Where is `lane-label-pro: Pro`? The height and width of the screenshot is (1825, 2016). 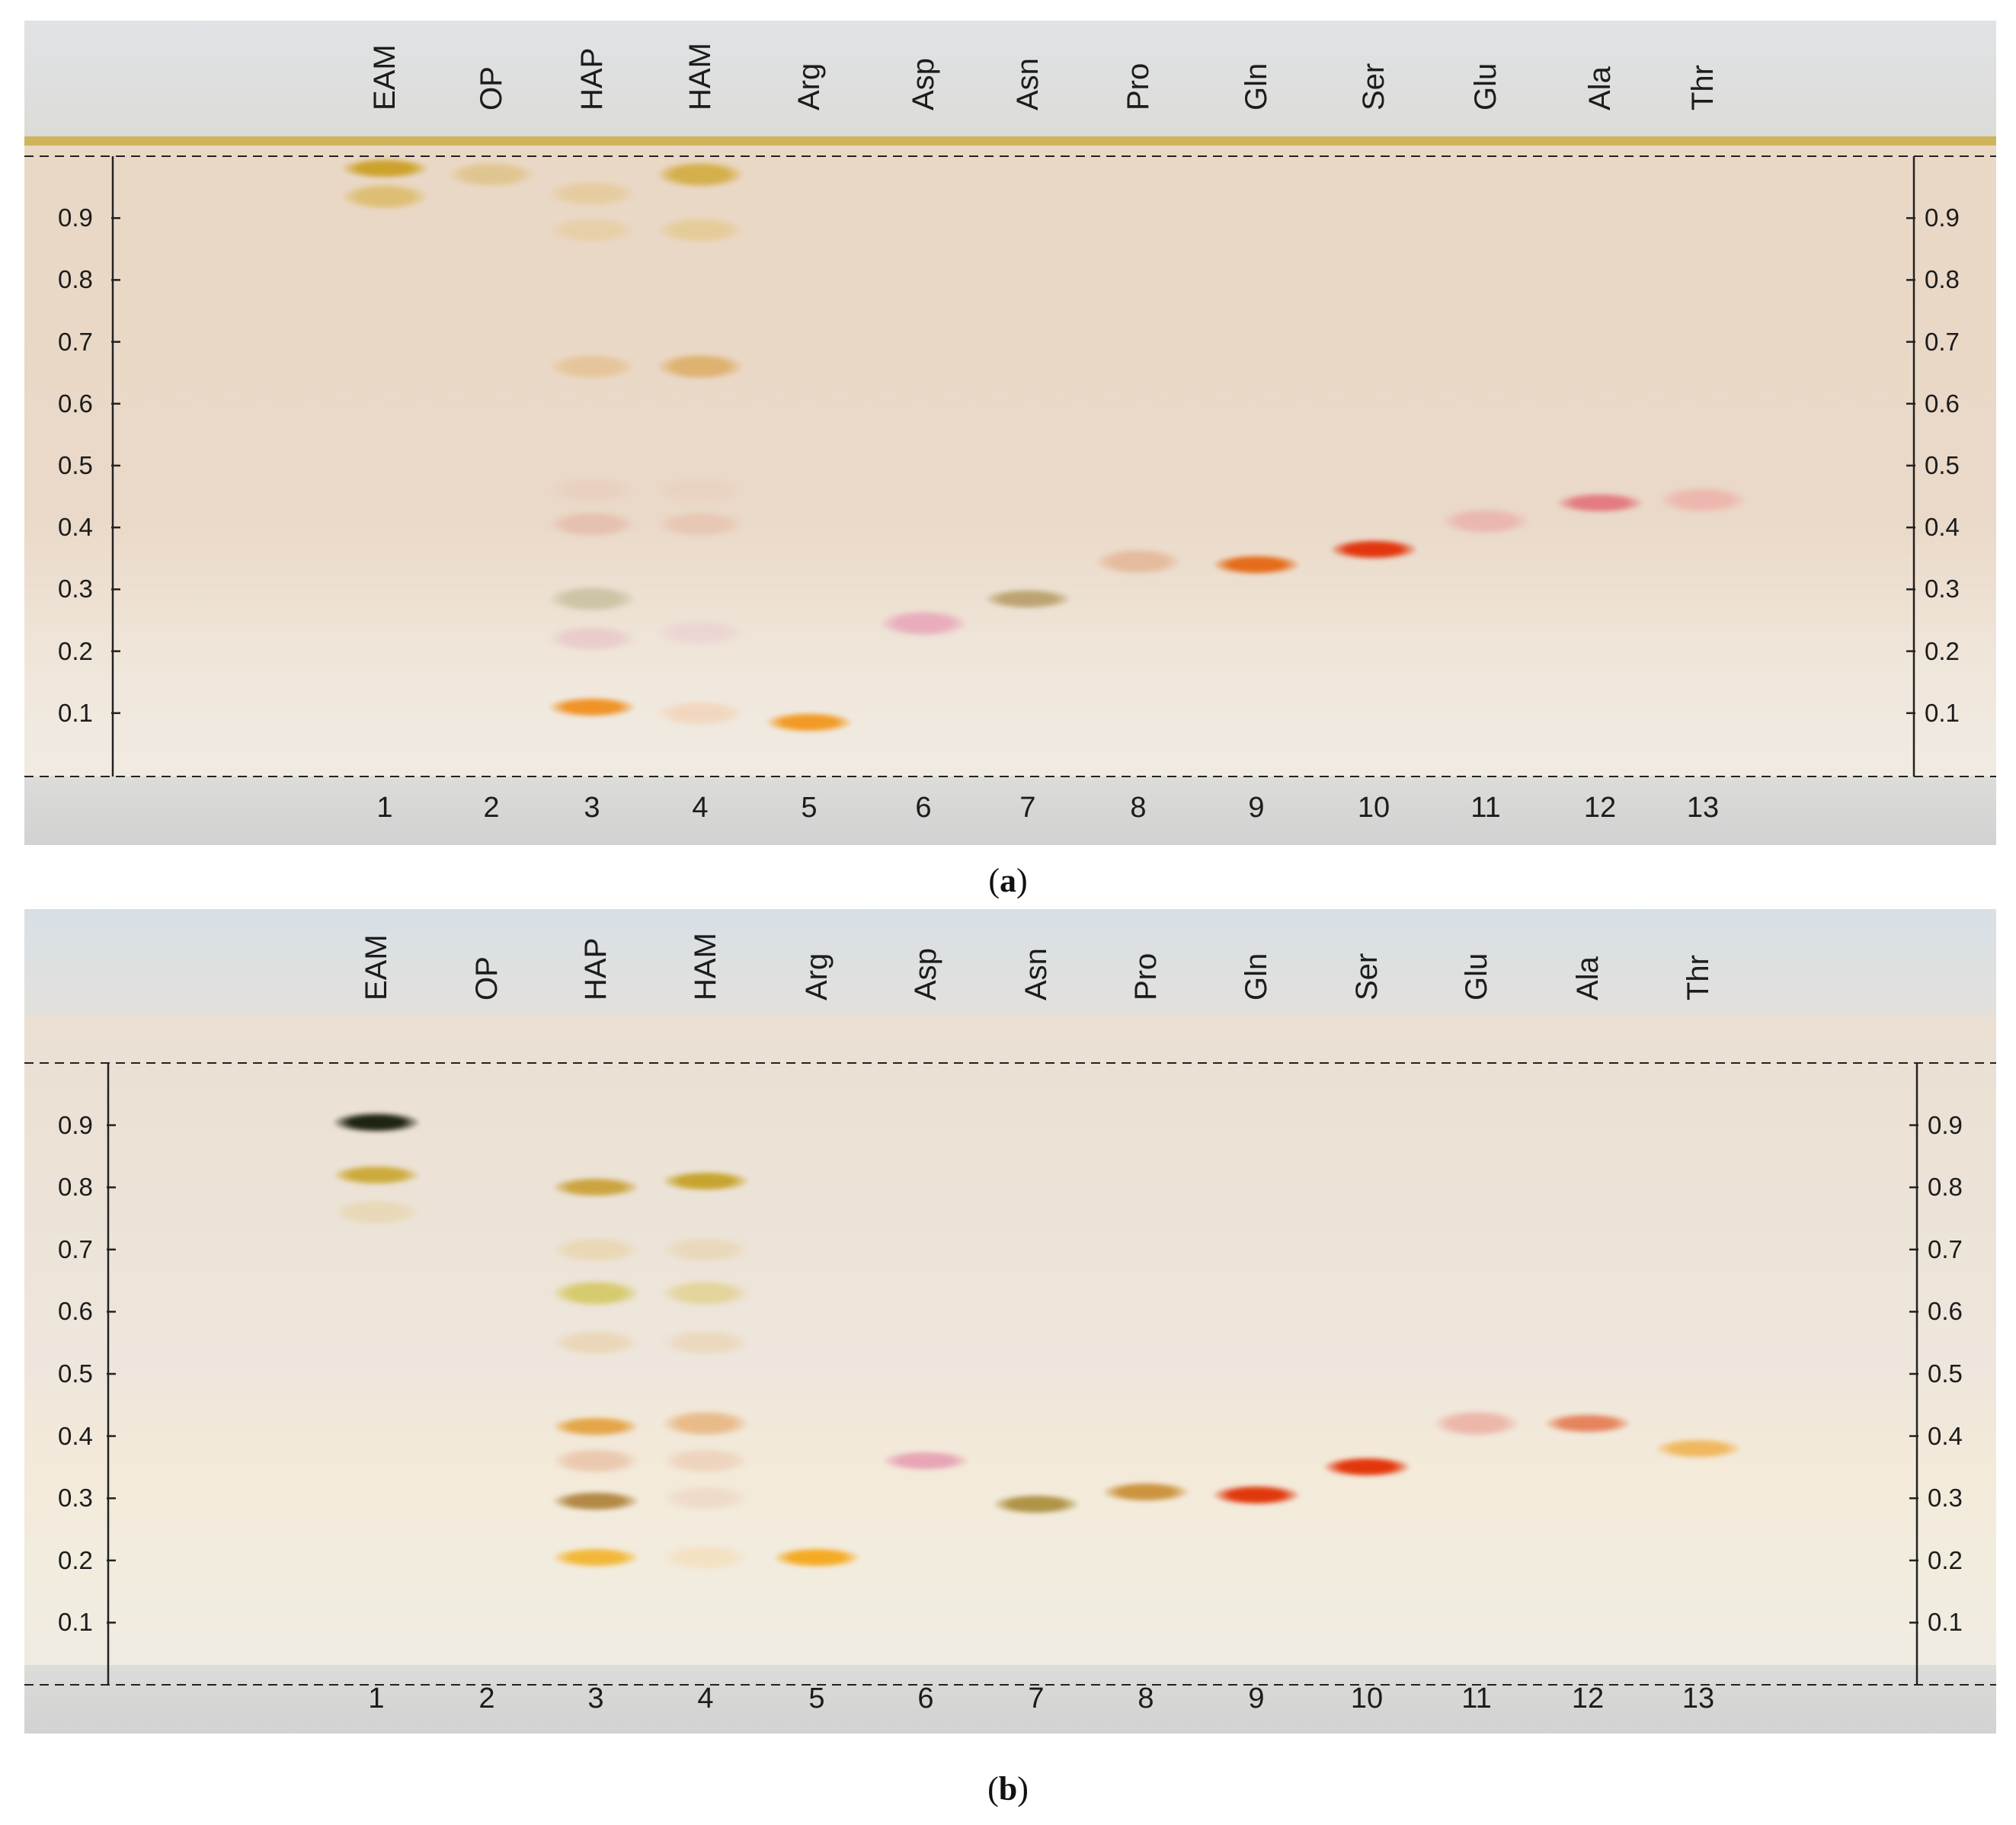
lane-label-pro: Pro is located at coordinates (1138, 86).